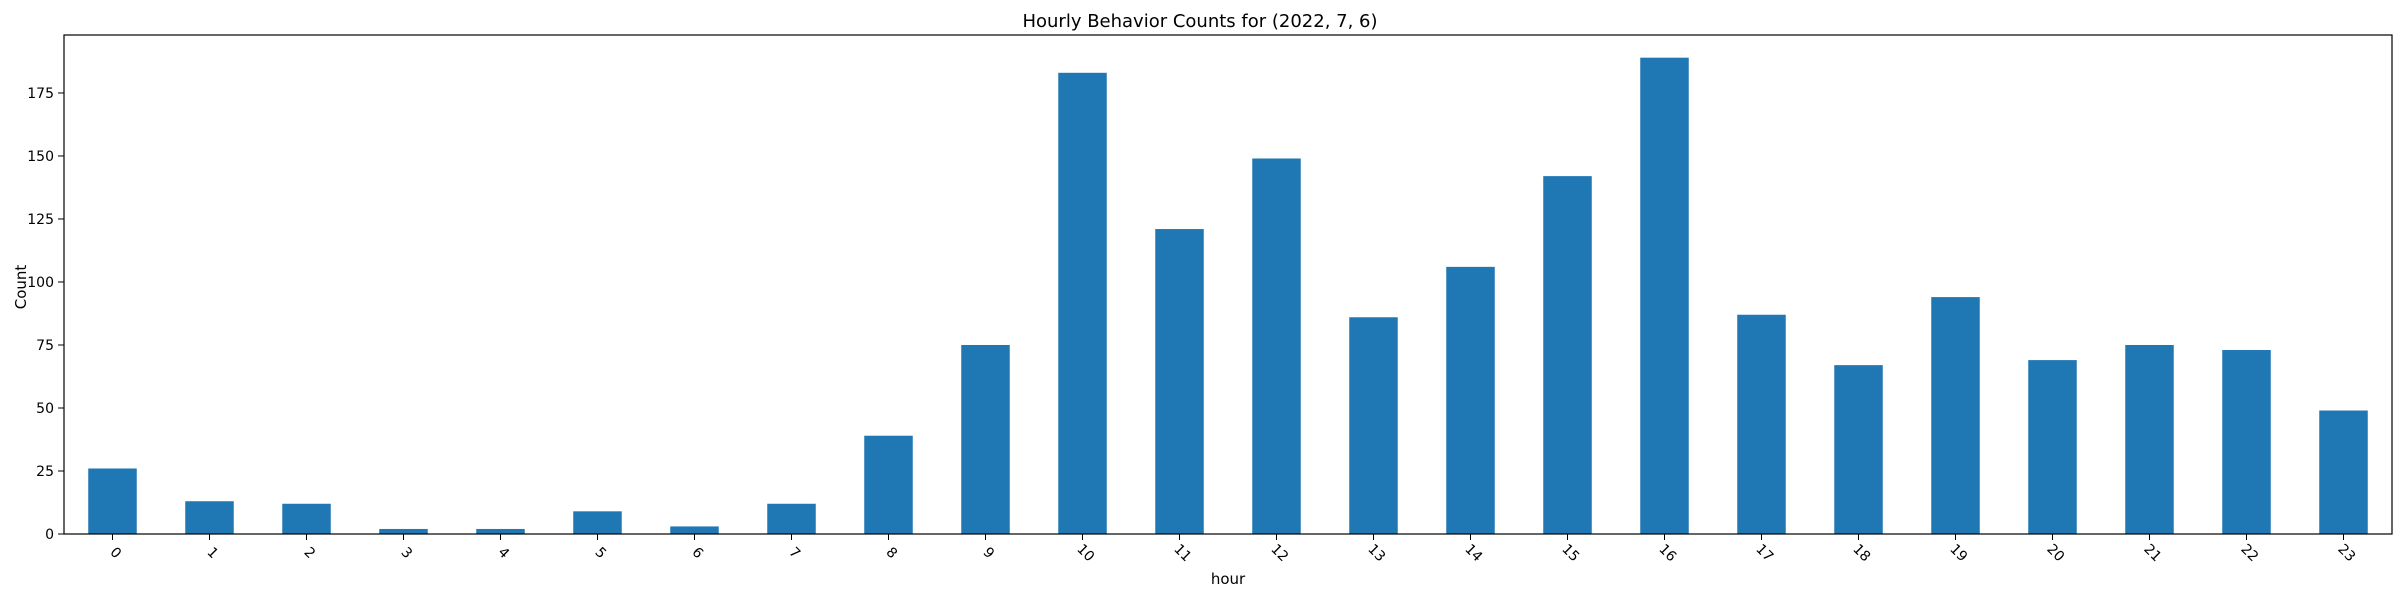 The width and height of the screenshot is (2400, 600). Describe the element at coordinates (310, 553) in the screenshot. I see `x-tick-label: 2` at that location.